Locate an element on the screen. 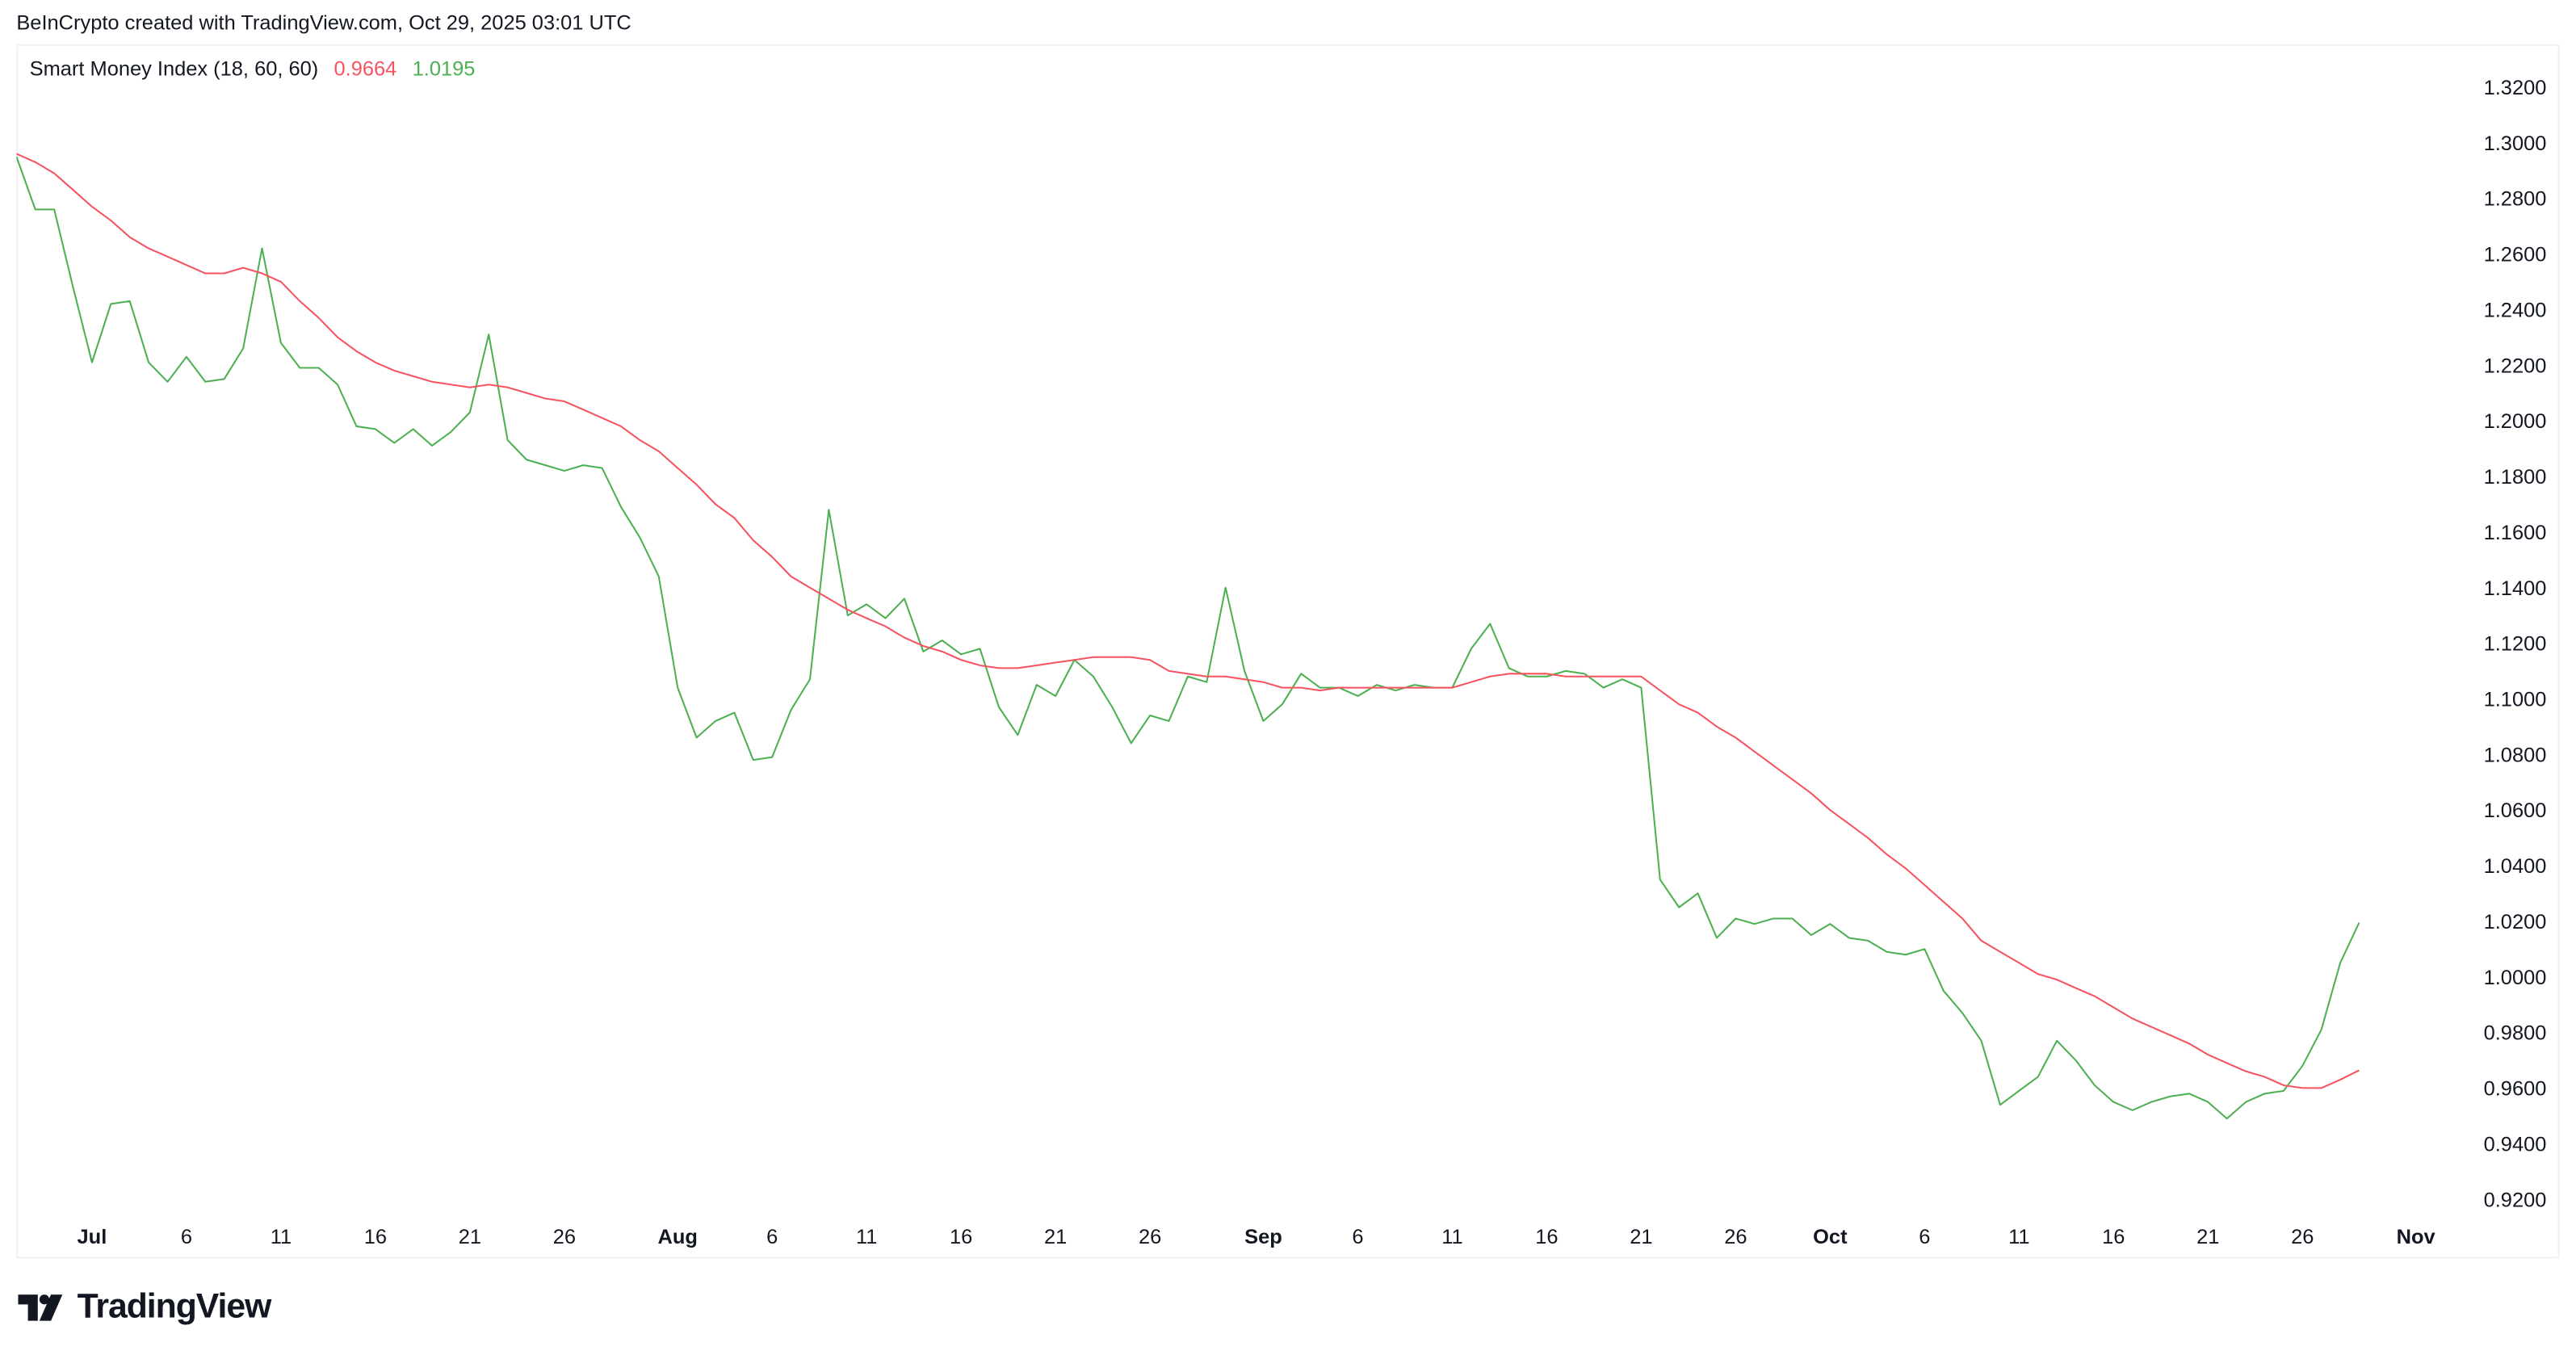 The width and height of the screenshot is (2576, 1355). x-tick-label: Aug is located at coordinates (677, 1237).